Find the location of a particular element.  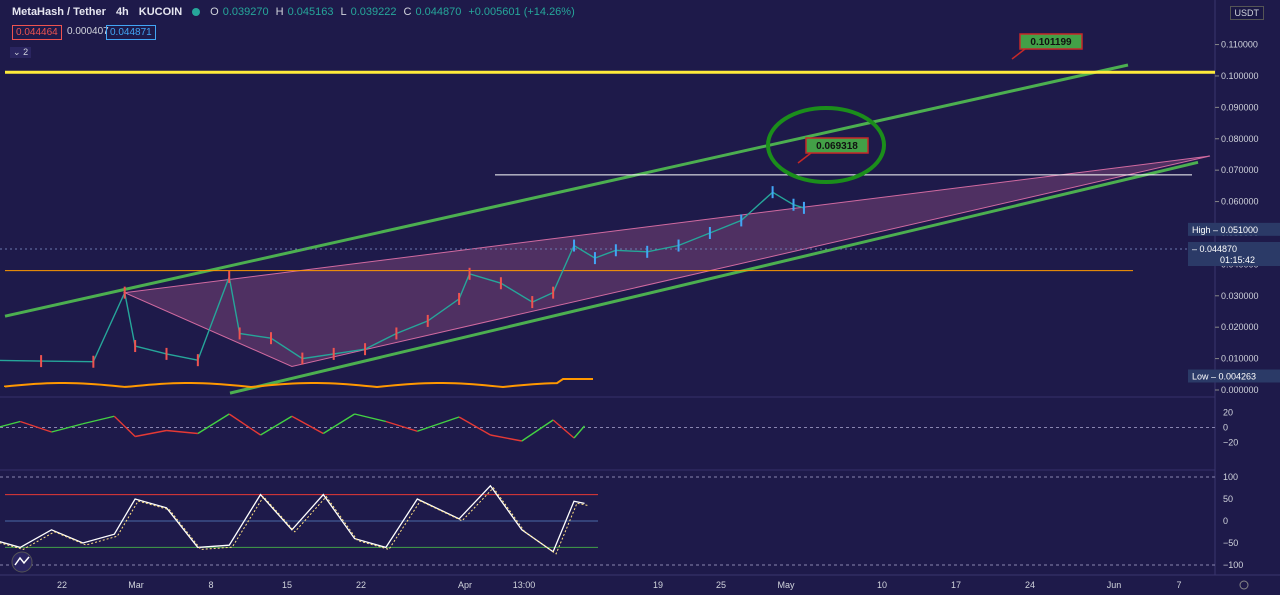

logo-mark is located at coordinates (22, 561).